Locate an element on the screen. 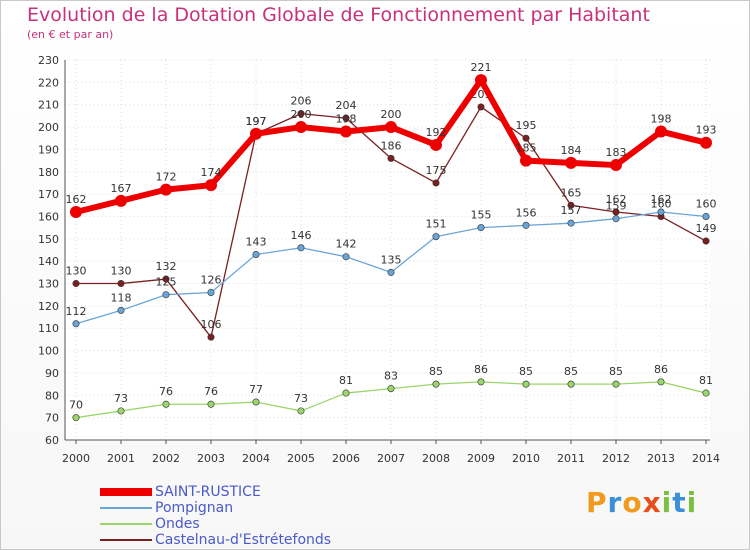 The width and height of the screenshot is (750, 550). data-label-saint-rustice: 197 is located at coordinates (256, 121).